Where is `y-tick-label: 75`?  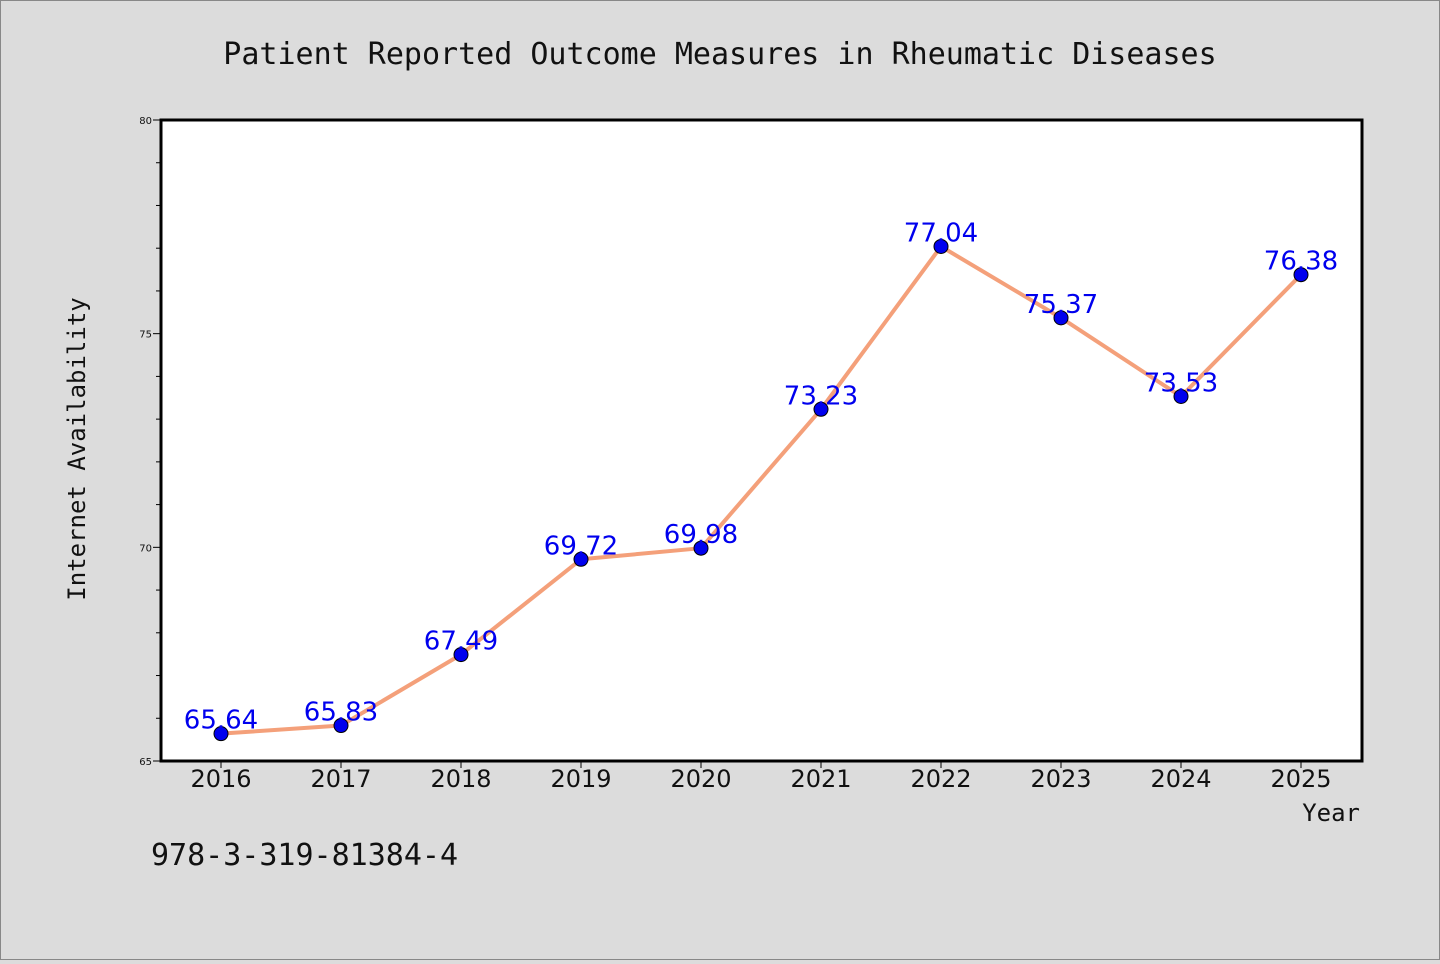 y-tick-label: 75 is located at coordinates (145, 335).